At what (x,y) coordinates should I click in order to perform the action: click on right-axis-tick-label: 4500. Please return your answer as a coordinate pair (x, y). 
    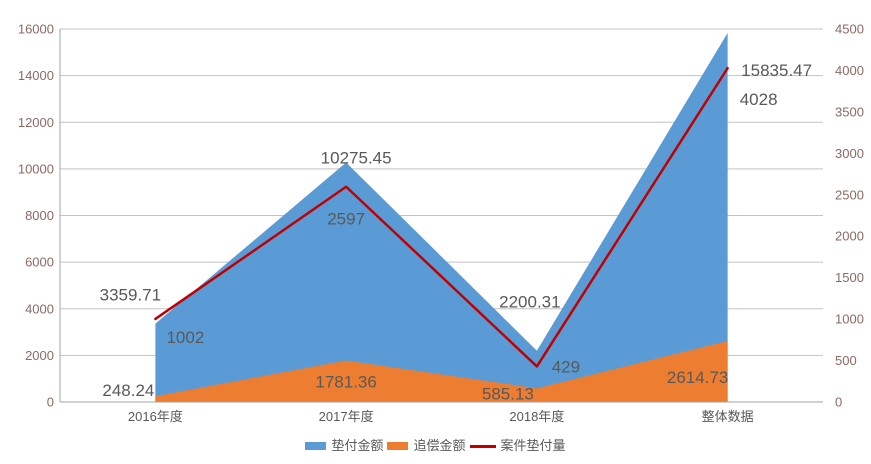
    Looking at the image, I should click on (849, 29).